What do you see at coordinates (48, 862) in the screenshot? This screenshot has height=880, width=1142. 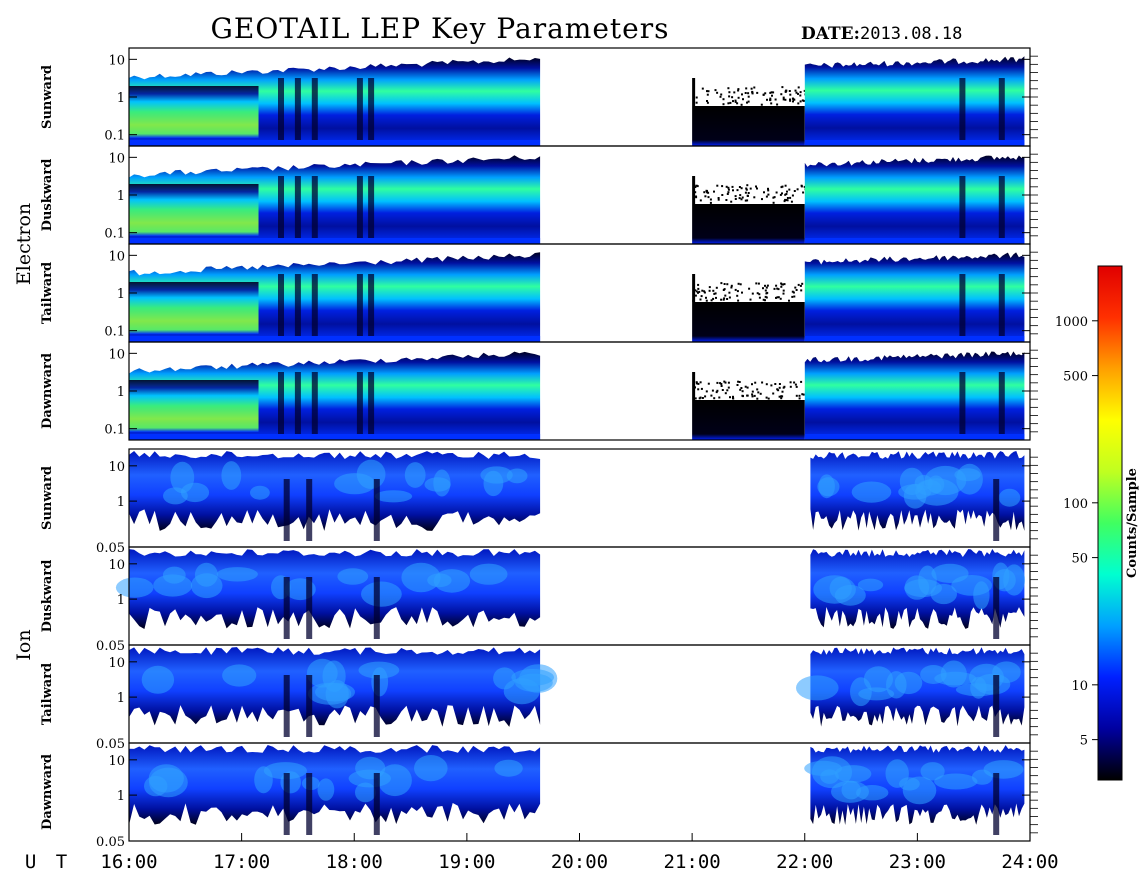 I see `x-axis-label: U T` at bounding box center [48, 862].